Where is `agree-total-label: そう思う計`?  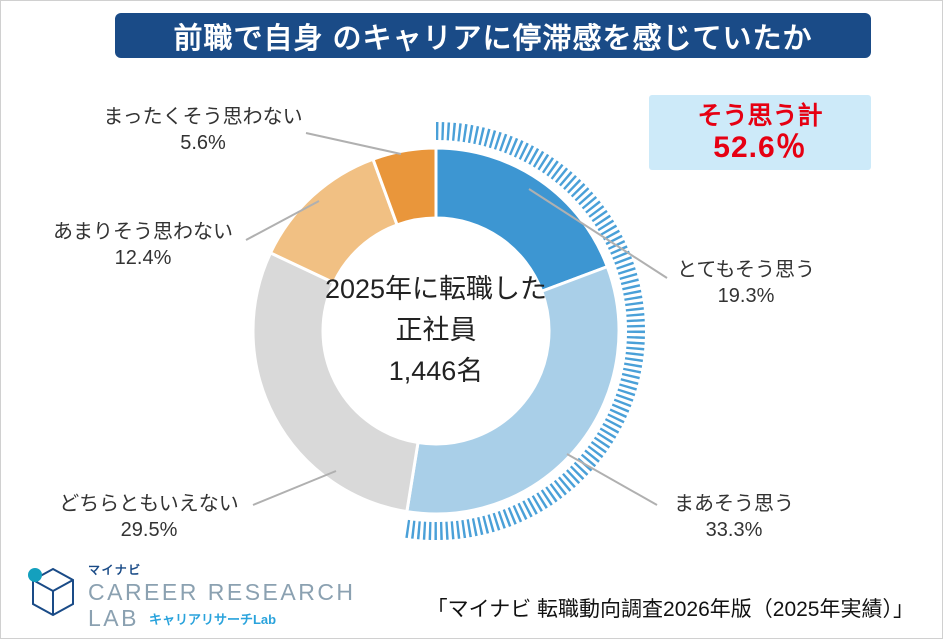
agree-total-label: そう思う計 is located at coordinates (760, 115).